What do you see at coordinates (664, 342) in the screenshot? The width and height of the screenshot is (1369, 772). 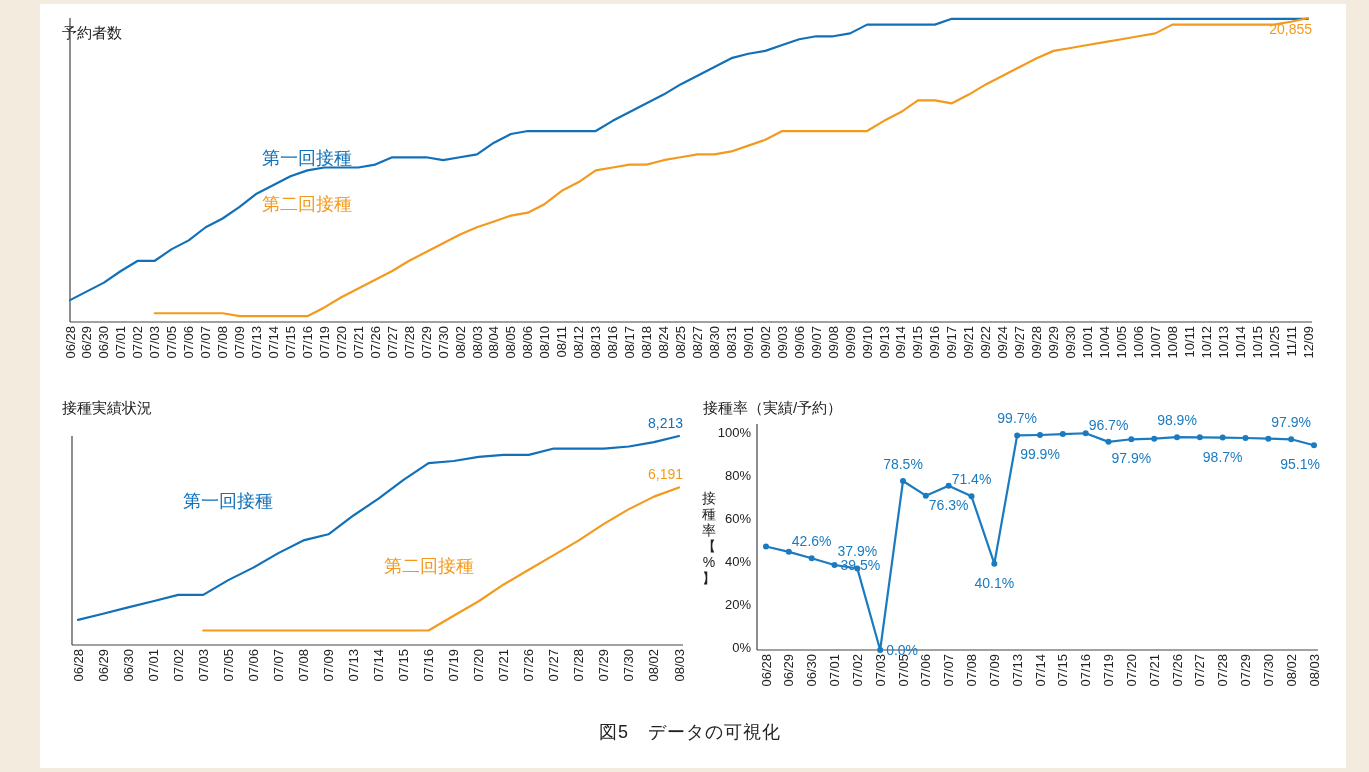 I see `x-tick-label: 08/24` at bounding box center [664, 342].